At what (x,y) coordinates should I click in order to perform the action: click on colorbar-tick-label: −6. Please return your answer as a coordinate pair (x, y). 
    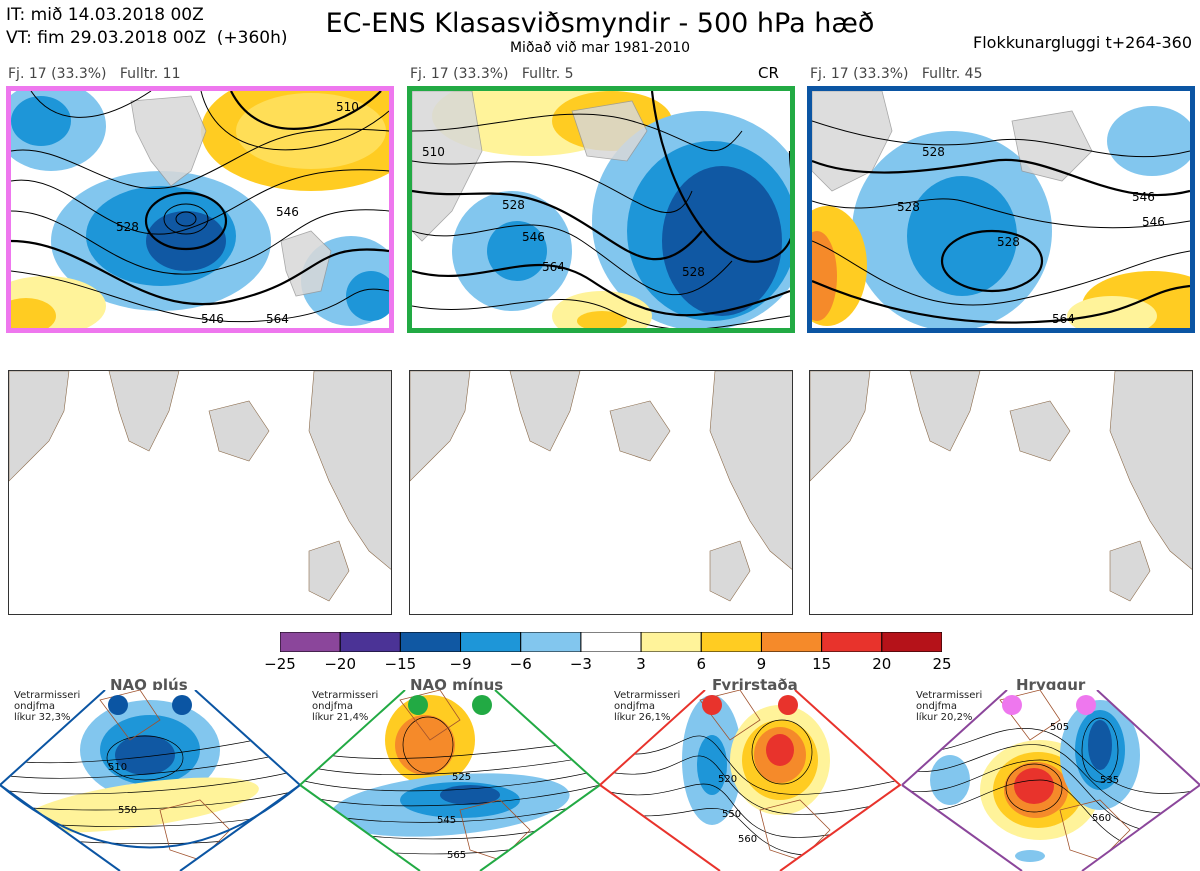
    Looking at the image, I should click on (520, 664).